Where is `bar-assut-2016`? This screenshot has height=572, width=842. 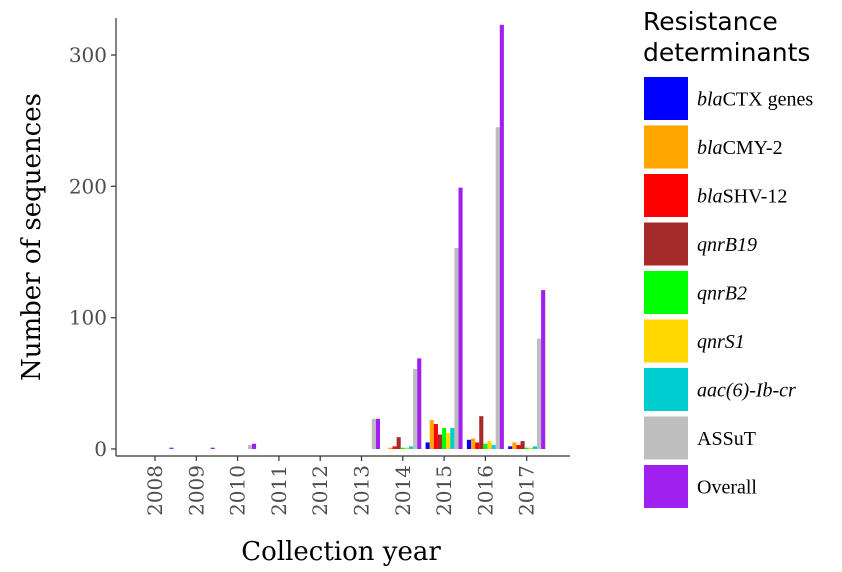 bar-assut-2016 is located at coordinates (497, 288).